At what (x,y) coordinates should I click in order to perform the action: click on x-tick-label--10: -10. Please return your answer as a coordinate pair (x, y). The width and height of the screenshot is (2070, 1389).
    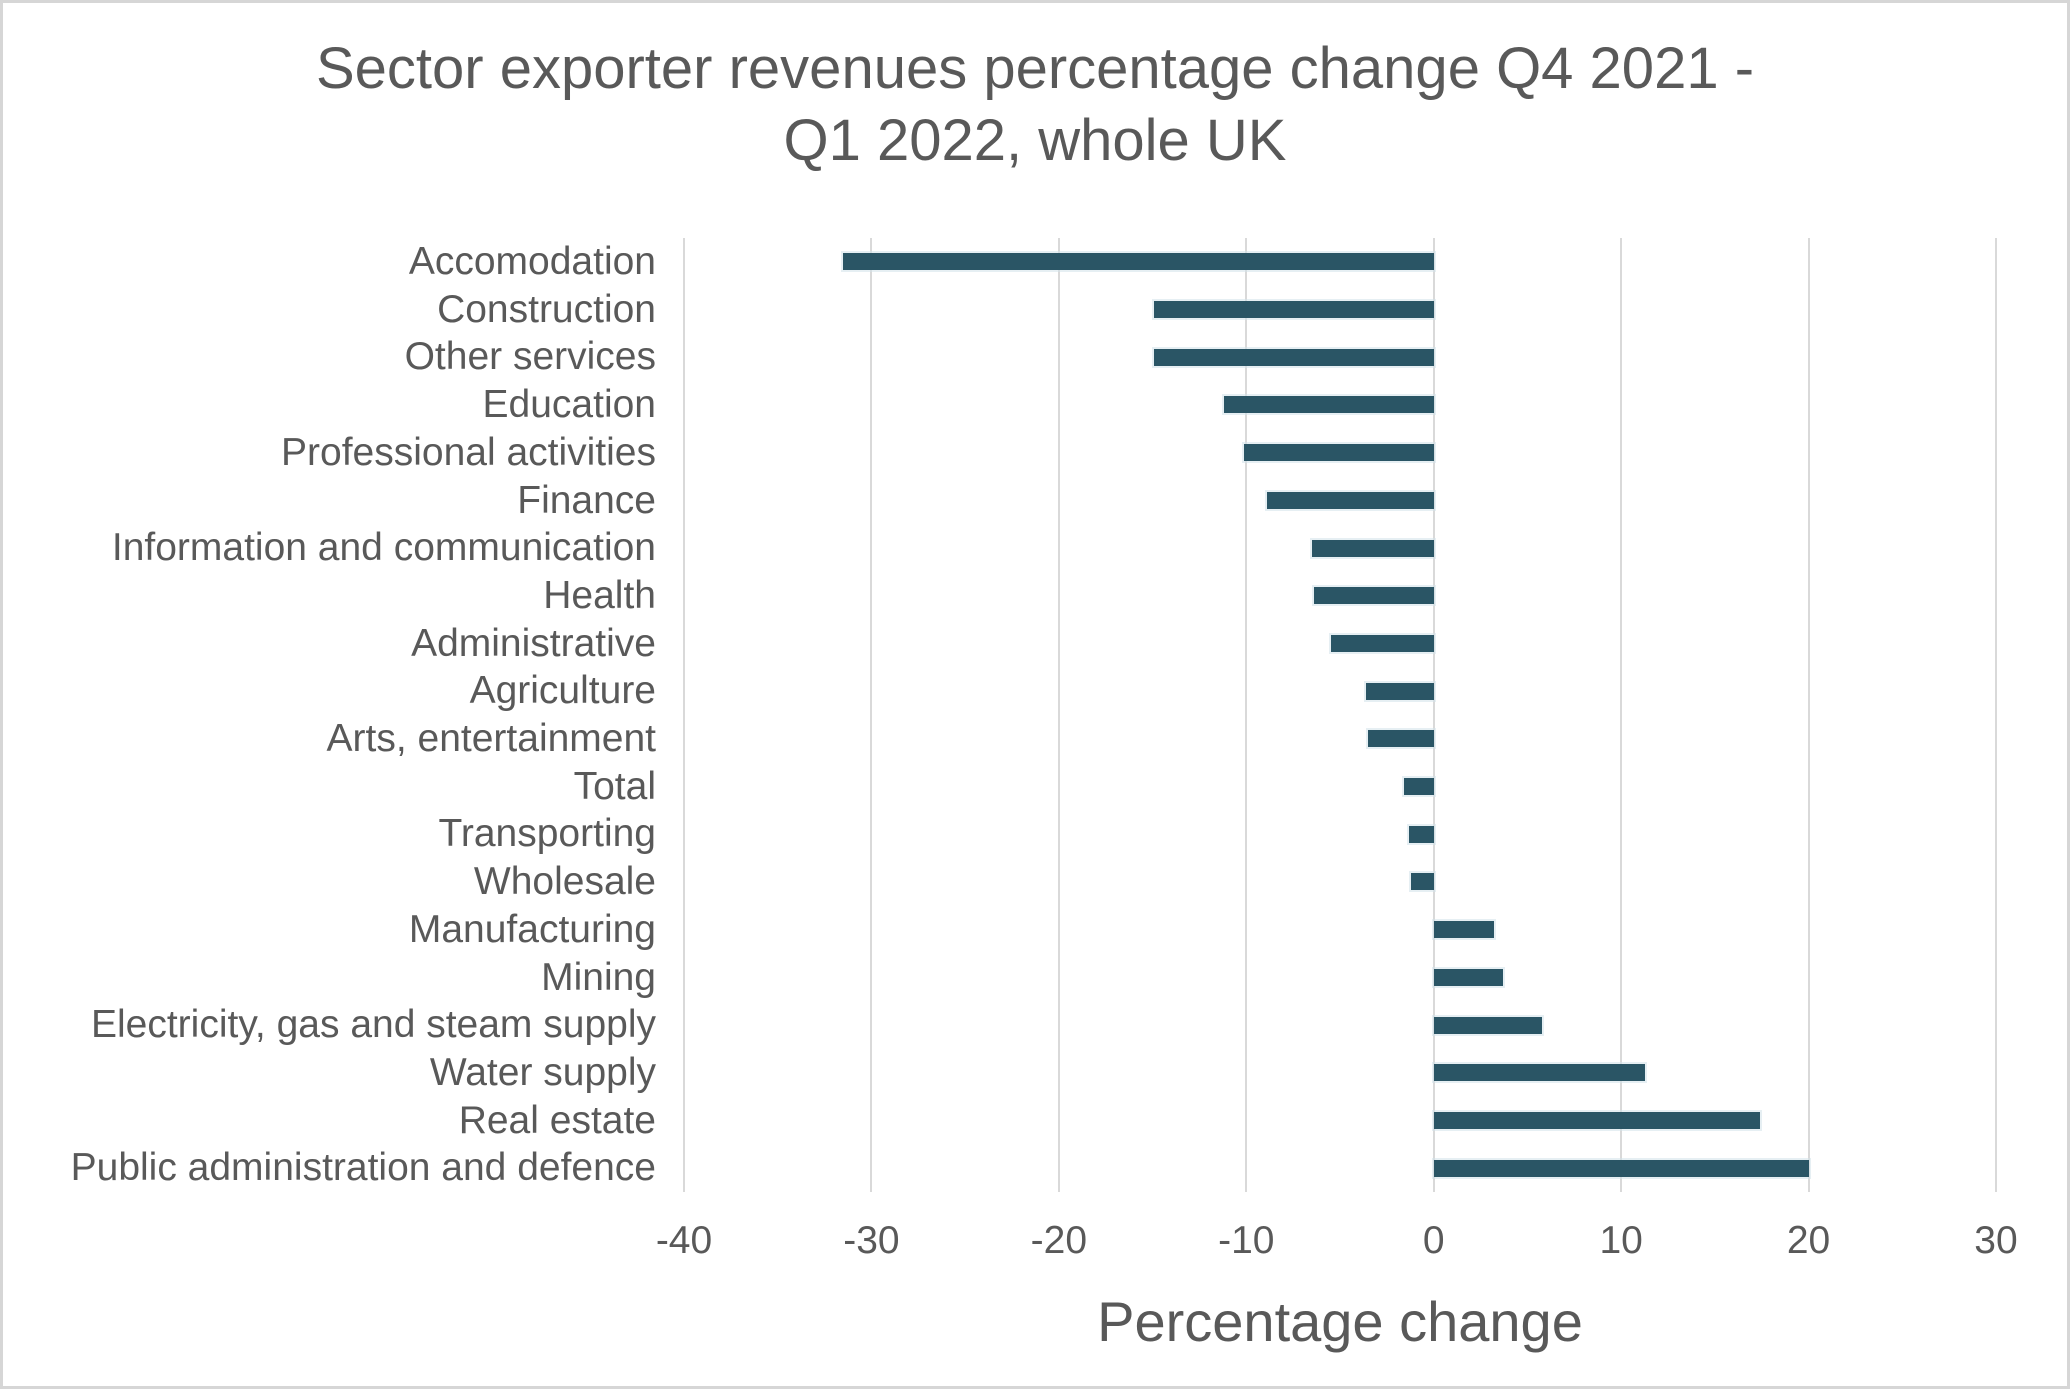
    Looking at the image, I should click on (1246, 1240).